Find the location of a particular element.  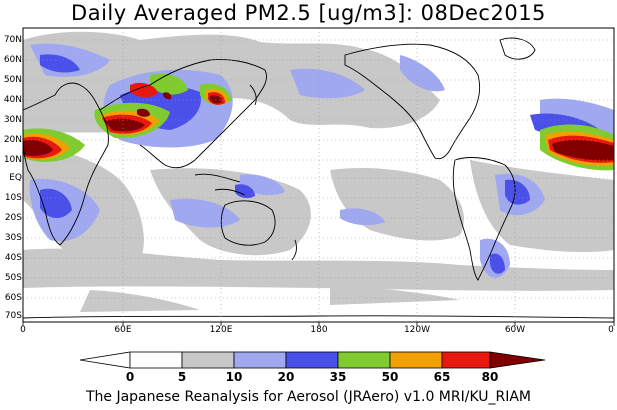

lon-label-0-east: 0 is located at coordinates (611, 330).